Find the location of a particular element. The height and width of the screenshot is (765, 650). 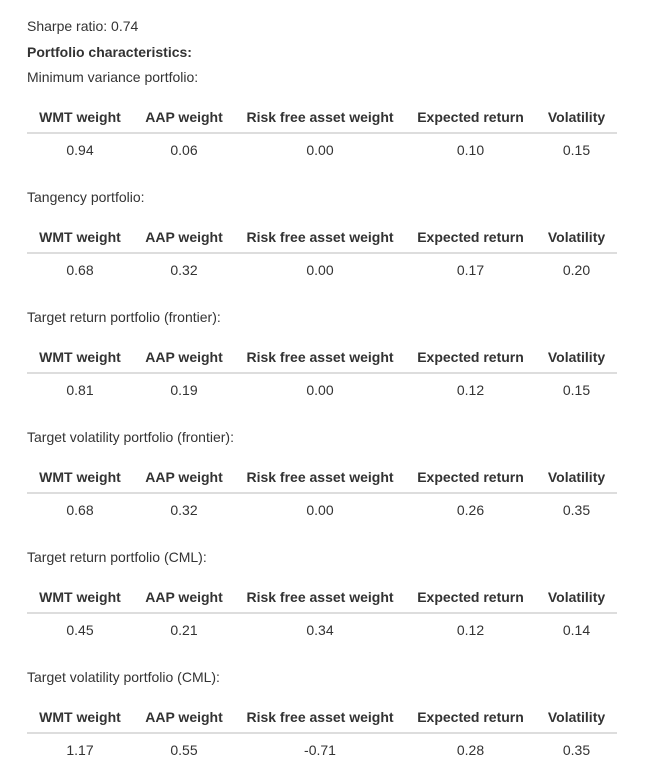

cell-wmt-weight: 0.94 is located at coordinates (80, 149).